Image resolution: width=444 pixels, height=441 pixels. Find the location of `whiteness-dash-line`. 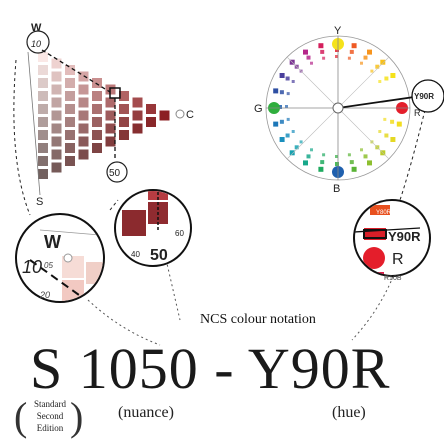

whiteness-dash-line is located at coordinates (76, 71).